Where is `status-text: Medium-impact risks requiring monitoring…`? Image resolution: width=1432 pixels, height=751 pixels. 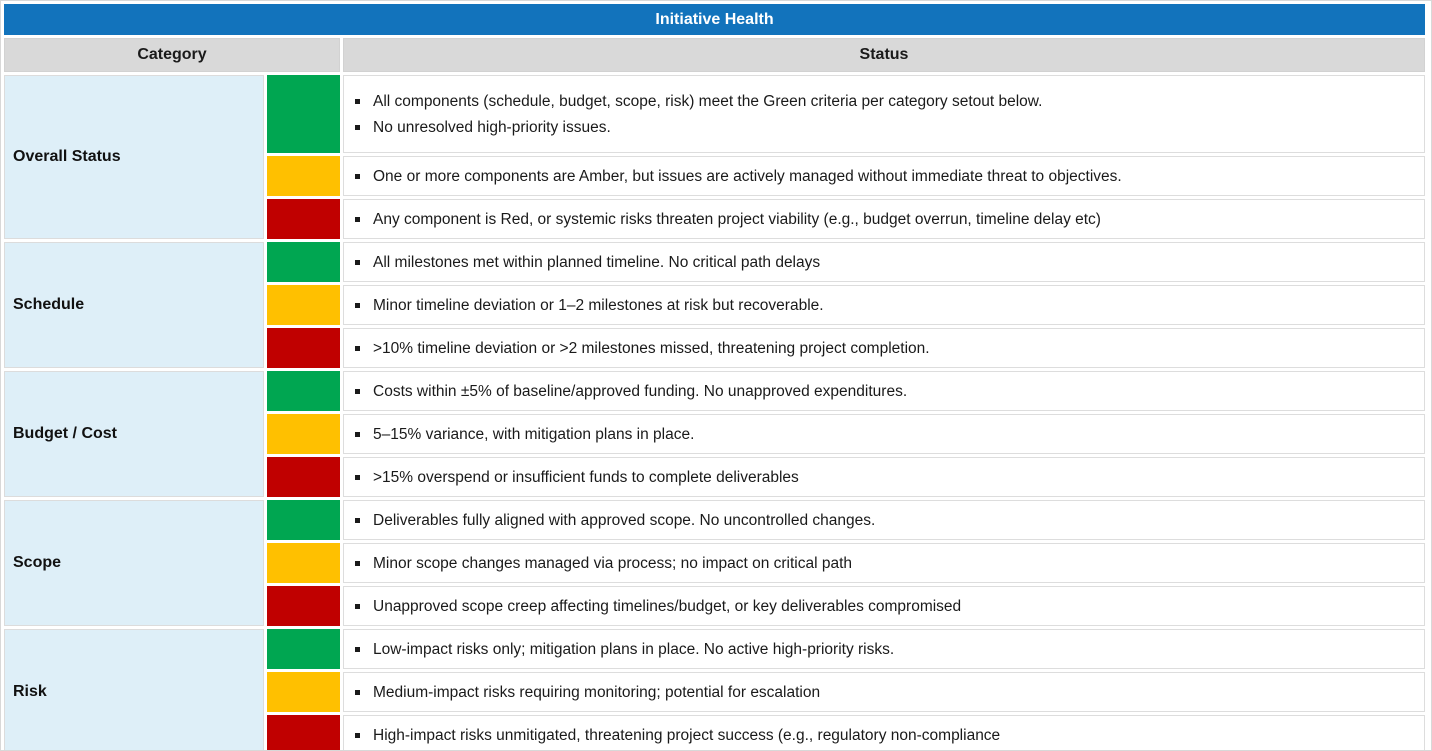
status-text: Medium-impact risks requiring monitoring… is located at coordinates (597, 692).